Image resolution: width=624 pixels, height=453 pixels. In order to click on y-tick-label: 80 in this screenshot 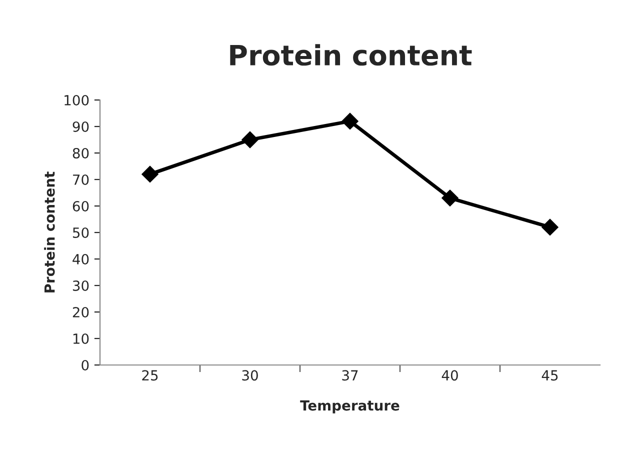, I will do `click(80, 153)`.